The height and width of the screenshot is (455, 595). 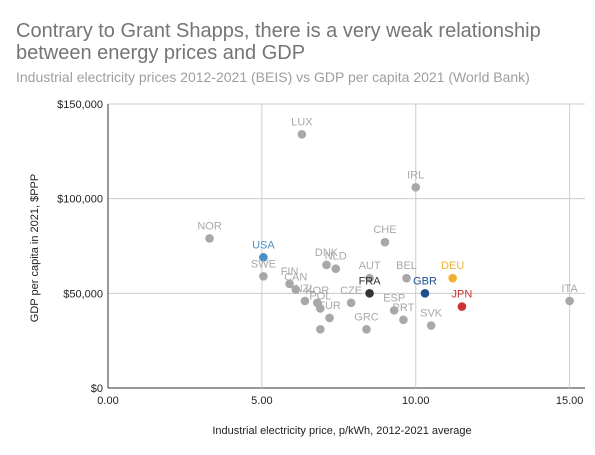 What do you see at coordinates (406, 266) in the screenshot?
I see `point-label: BEL` at bounding box center [406, 266].